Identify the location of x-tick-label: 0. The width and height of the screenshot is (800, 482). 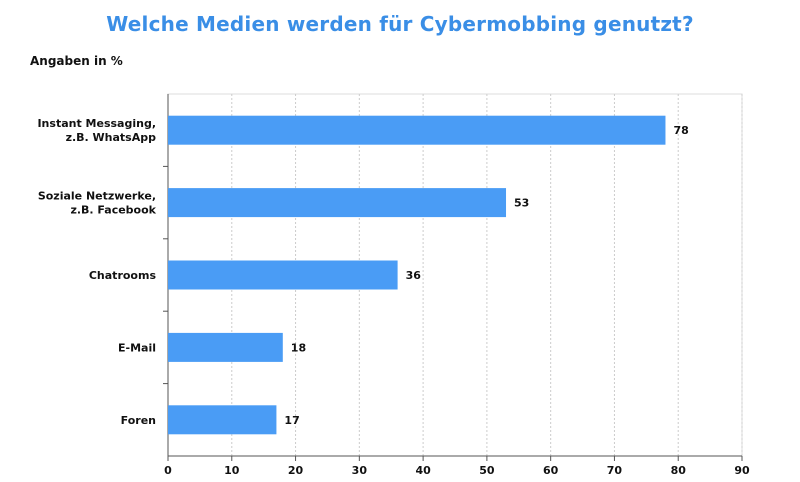
(168, 470).